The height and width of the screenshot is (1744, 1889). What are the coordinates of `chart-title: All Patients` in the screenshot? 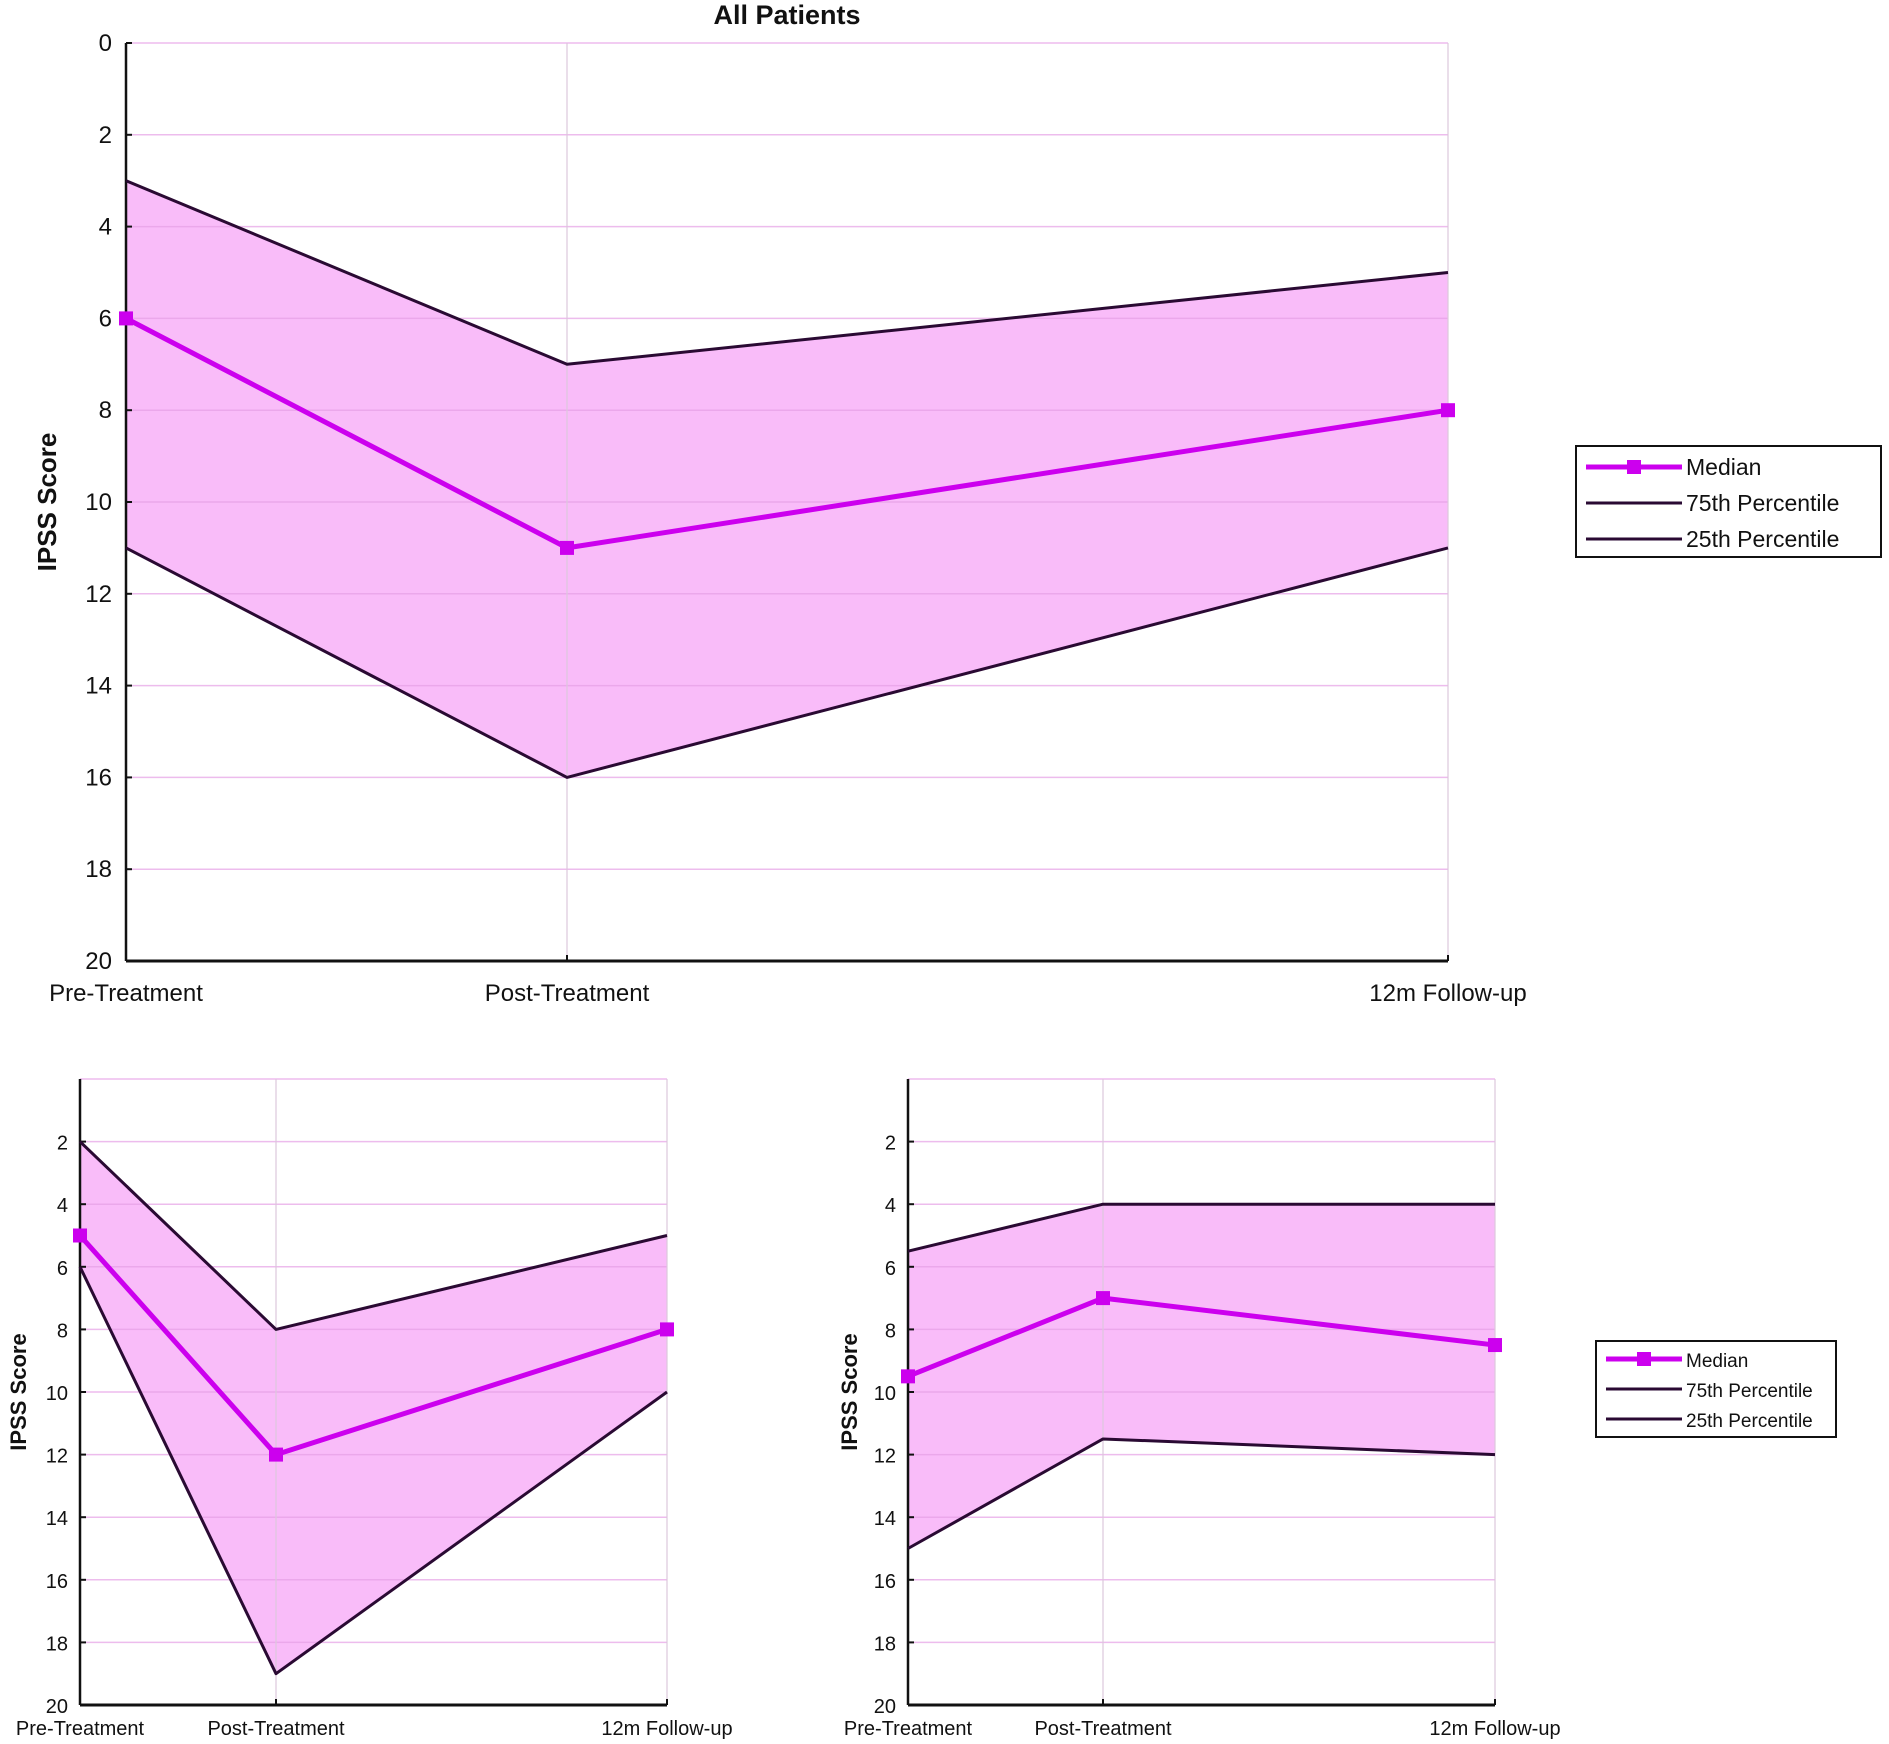 It's located at (786, 15).